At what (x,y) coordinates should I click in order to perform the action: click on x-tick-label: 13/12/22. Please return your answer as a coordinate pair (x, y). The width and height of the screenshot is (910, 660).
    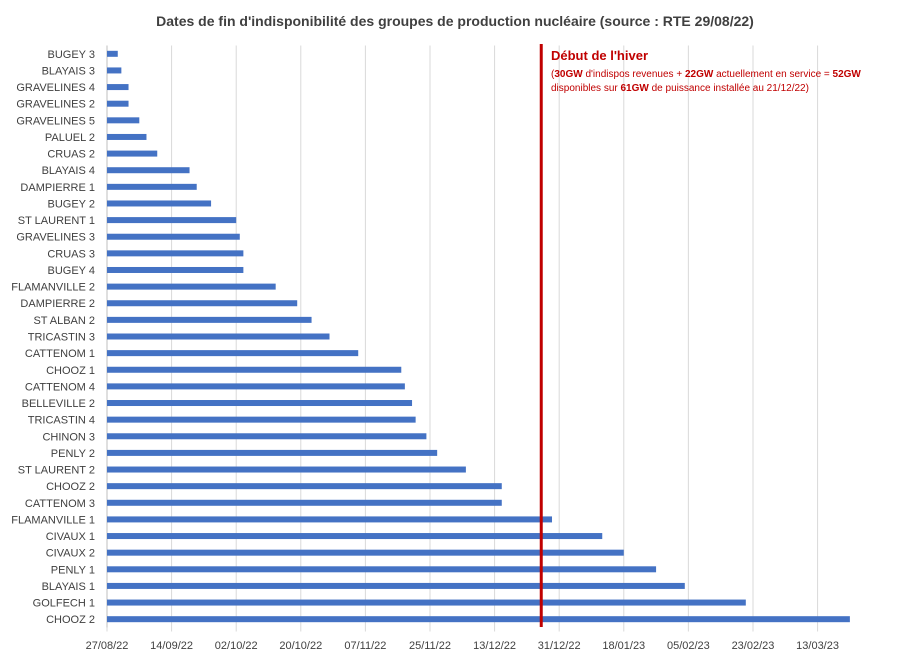
    Looking at the image, I should click on (494, 646).